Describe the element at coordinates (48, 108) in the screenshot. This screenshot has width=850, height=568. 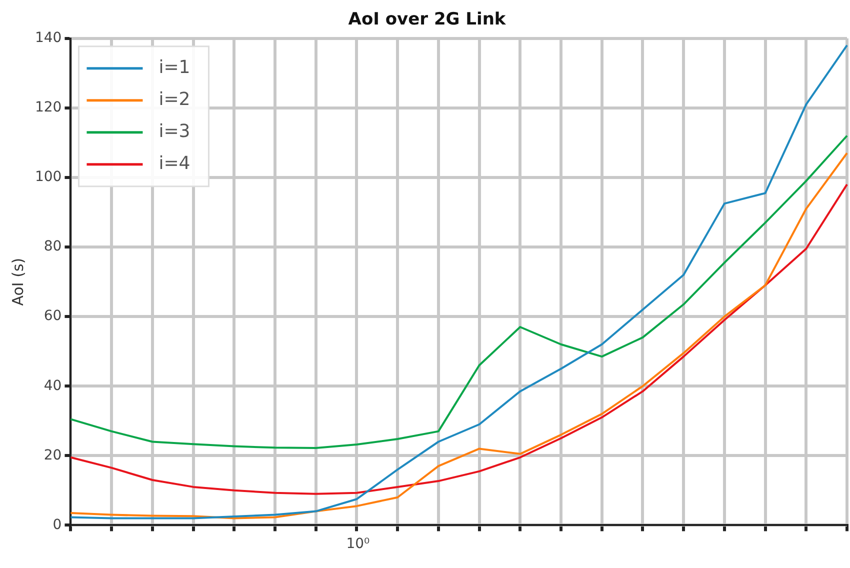
I see `y-tick-label: 120` at that location.